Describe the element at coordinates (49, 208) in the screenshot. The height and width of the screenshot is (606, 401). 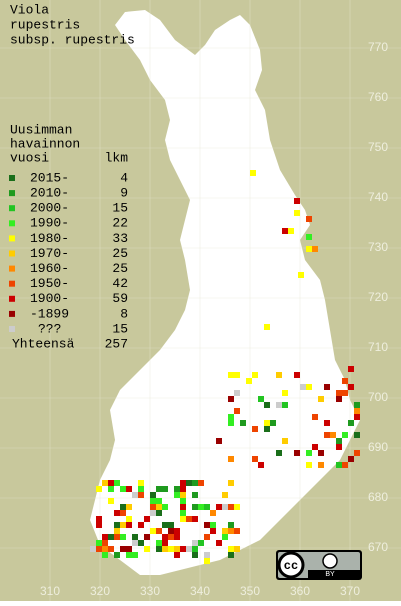
I see `legend-label: 2000-` at that location.